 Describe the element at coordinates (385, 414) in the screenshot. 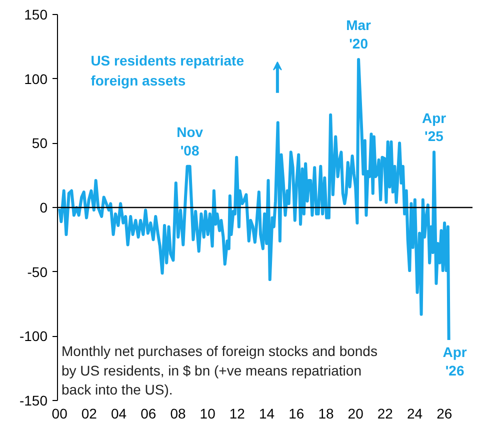

I see `x-tick-label: 22` at that location.